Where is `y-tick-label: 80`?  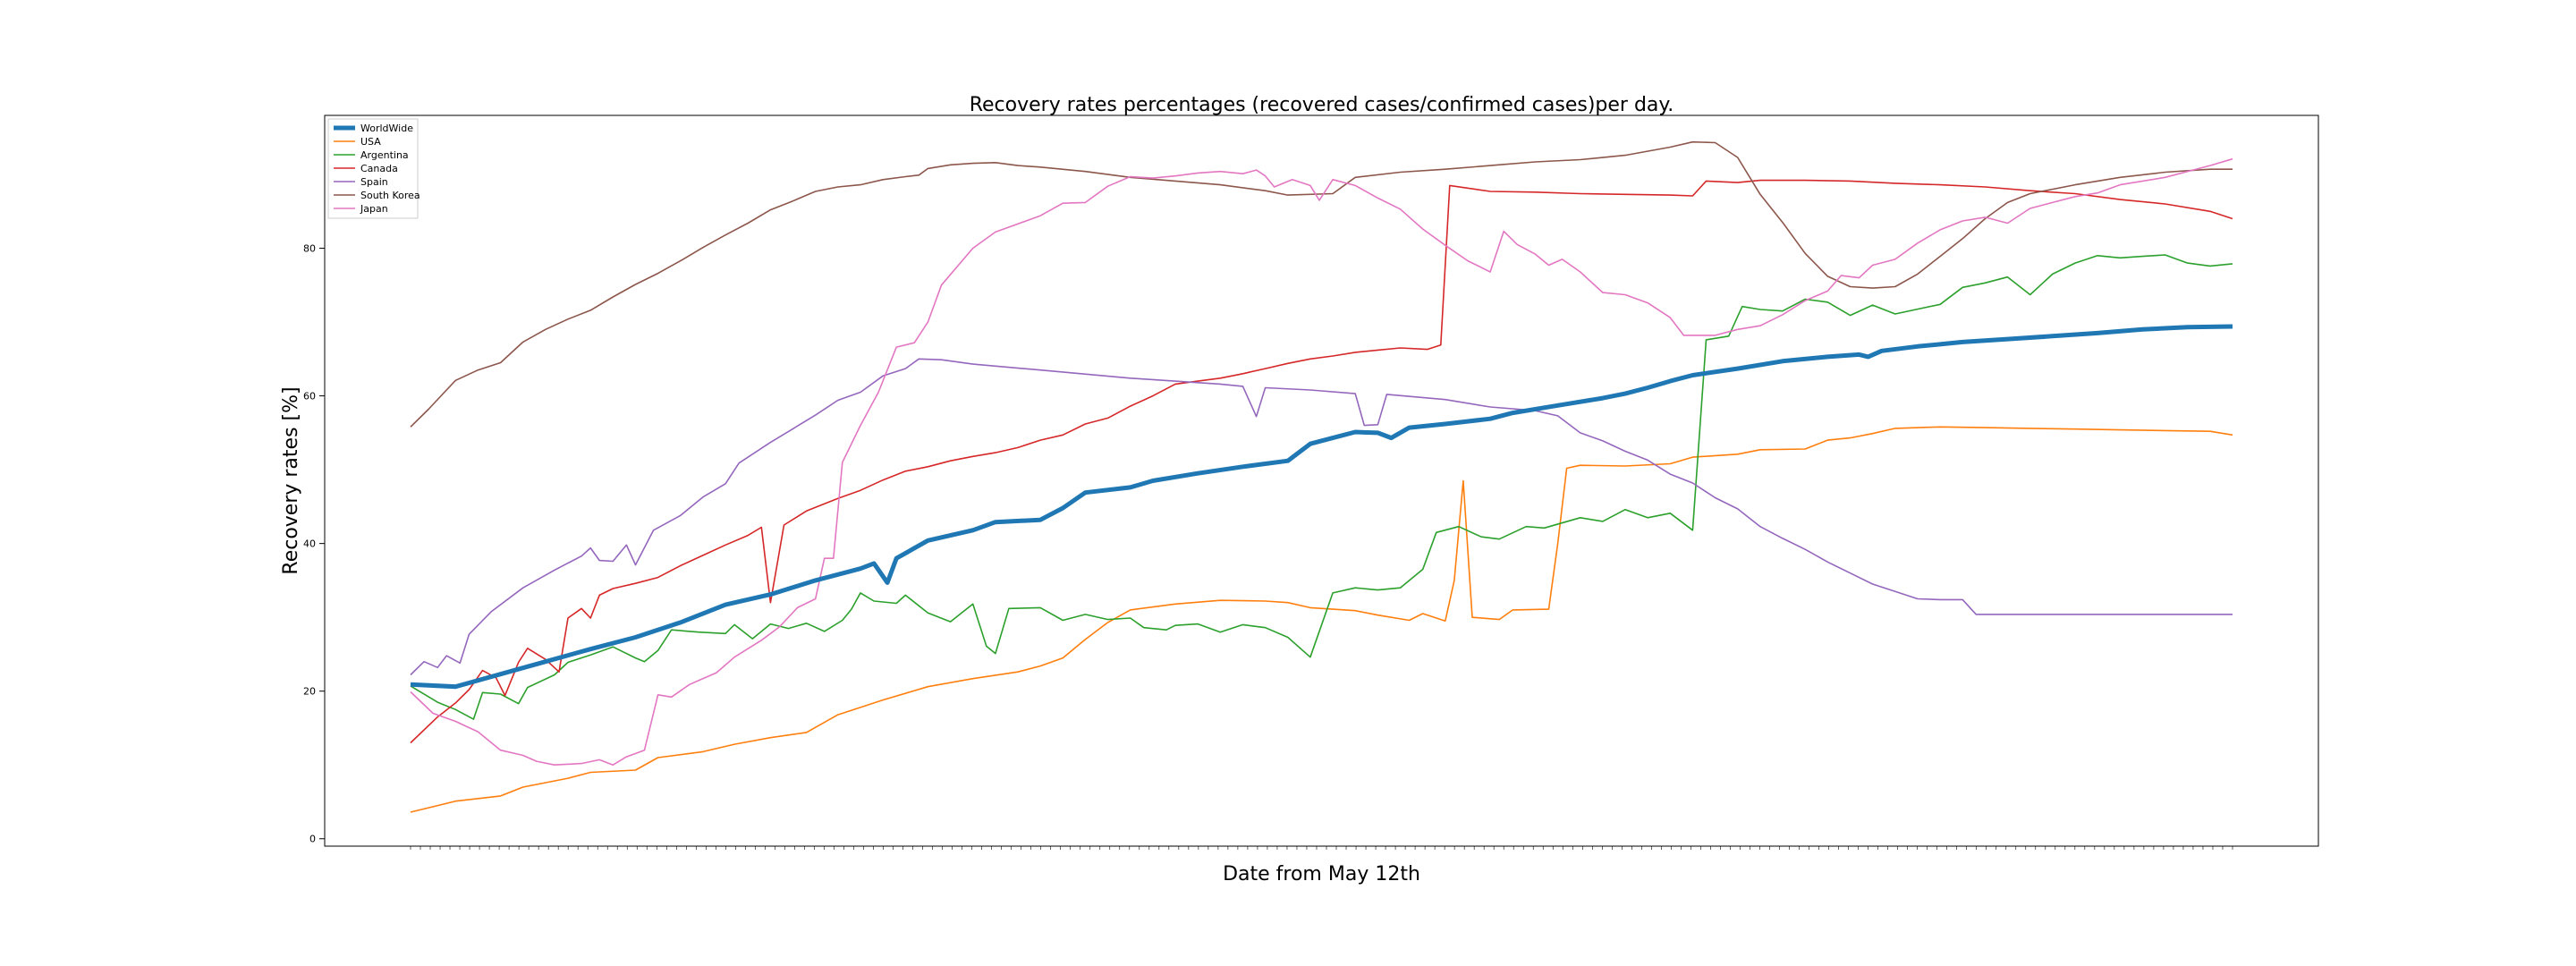 y-tick-label: 80 is located at coordinates (309, 249).